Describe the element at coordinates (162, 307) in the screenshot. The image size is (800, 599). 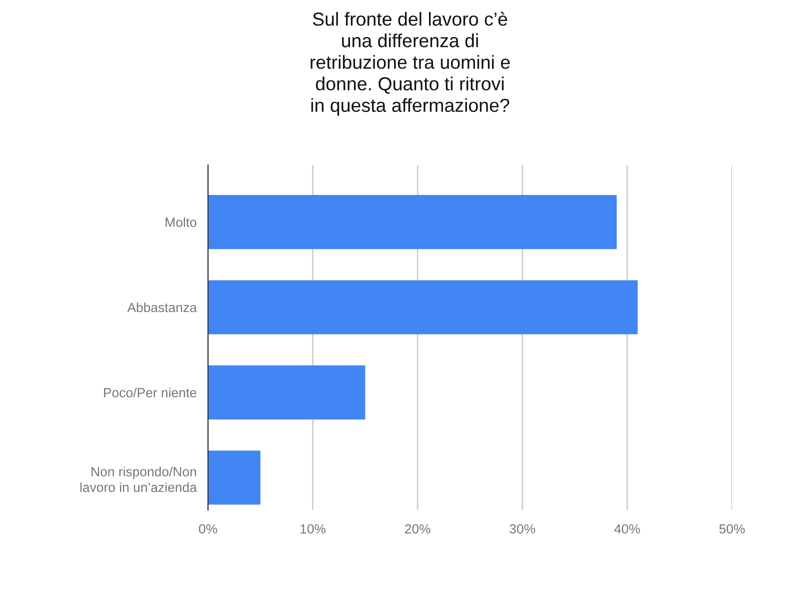
I see `y-tick-label: Abbastanza` at that location.